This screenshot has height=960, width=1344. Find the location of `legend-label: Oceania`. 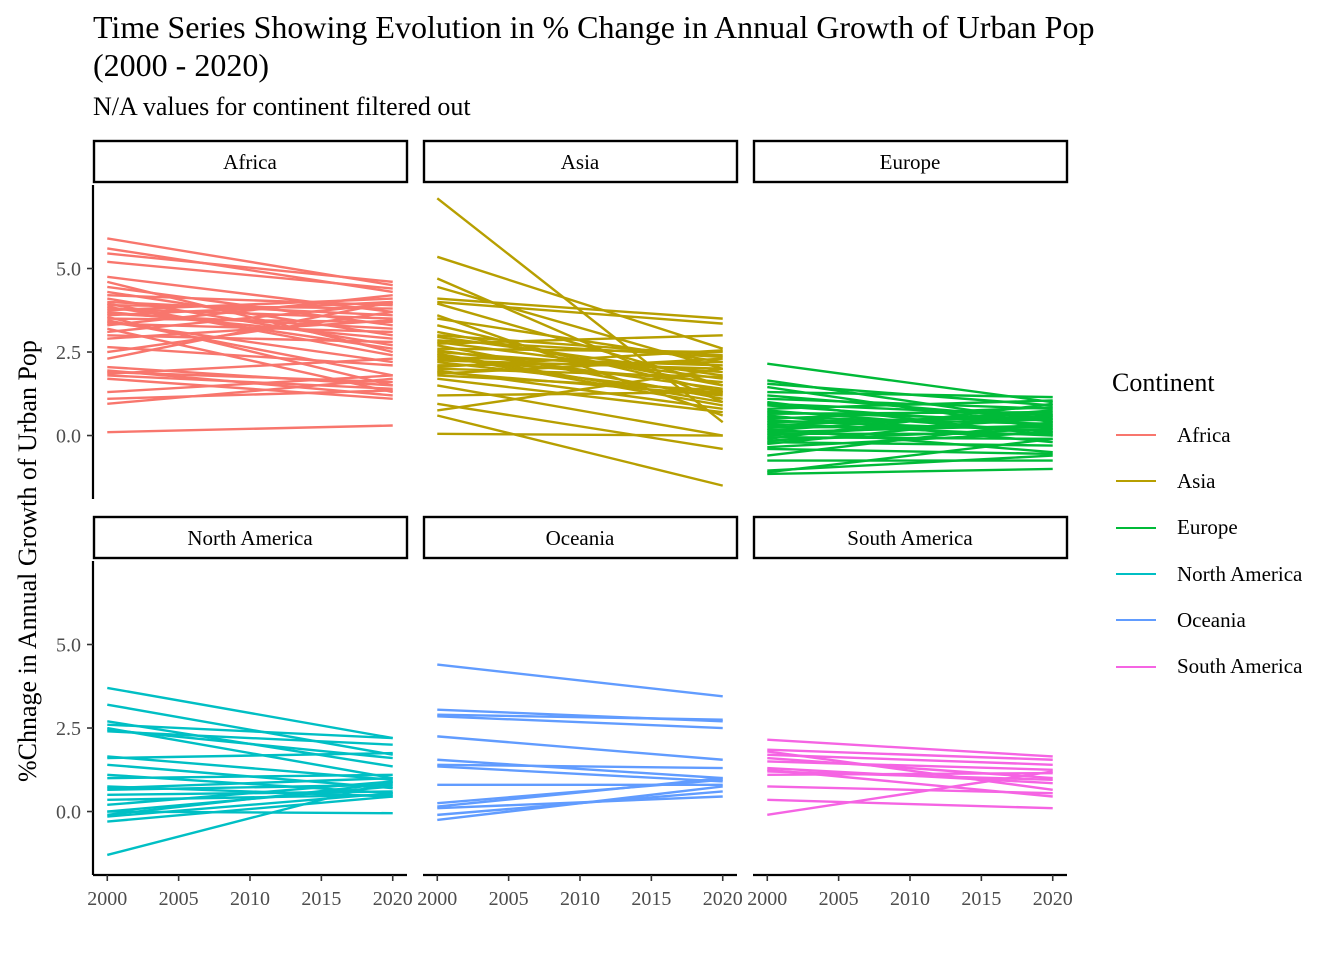

legend-label: Oceania is located at coordinates (1211, 619).